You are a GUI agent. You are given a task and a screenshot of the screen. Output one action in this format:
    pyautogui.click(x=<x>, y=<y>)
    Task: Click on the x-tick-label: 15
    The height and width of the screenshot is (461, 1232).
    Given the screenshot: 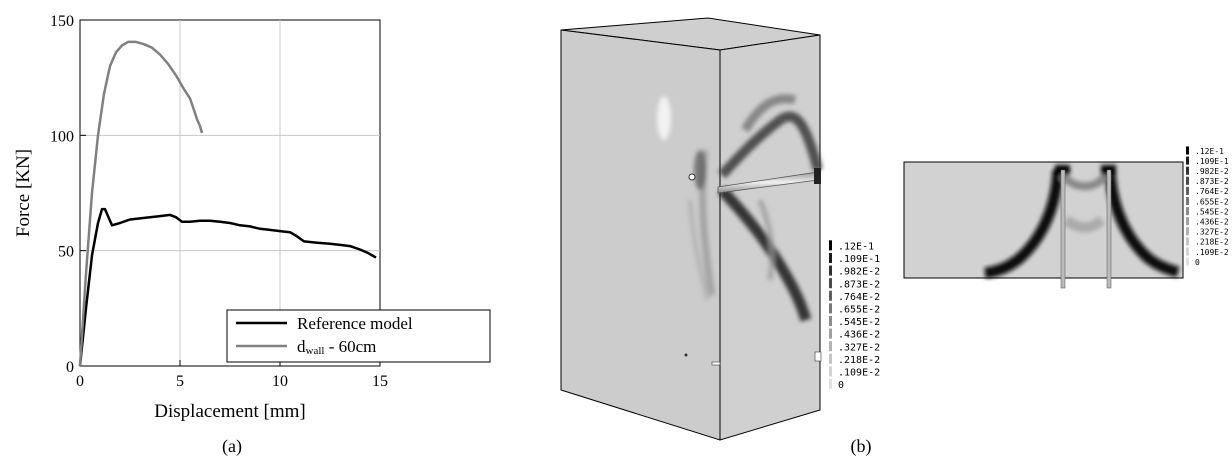 What is the action you would take?
    pyautogui.click(x=380, y=381)
    